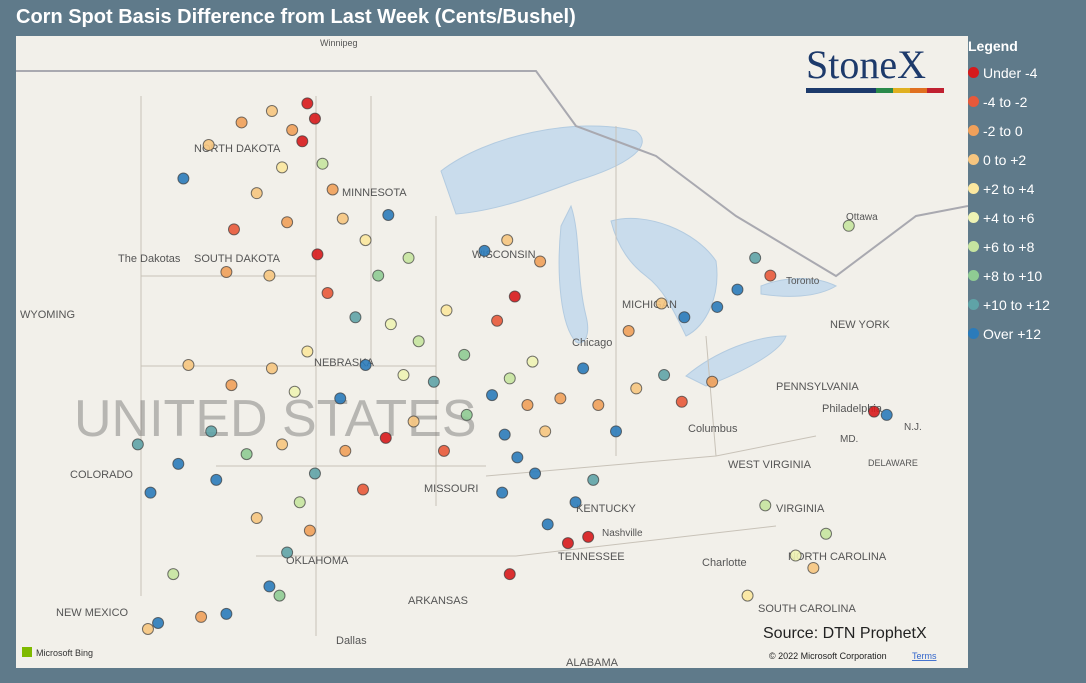  What do you see at coordinates (591, 557) in the screenshot?
I see `map-label: TENNESSEE` at bounding box center [591, 557].